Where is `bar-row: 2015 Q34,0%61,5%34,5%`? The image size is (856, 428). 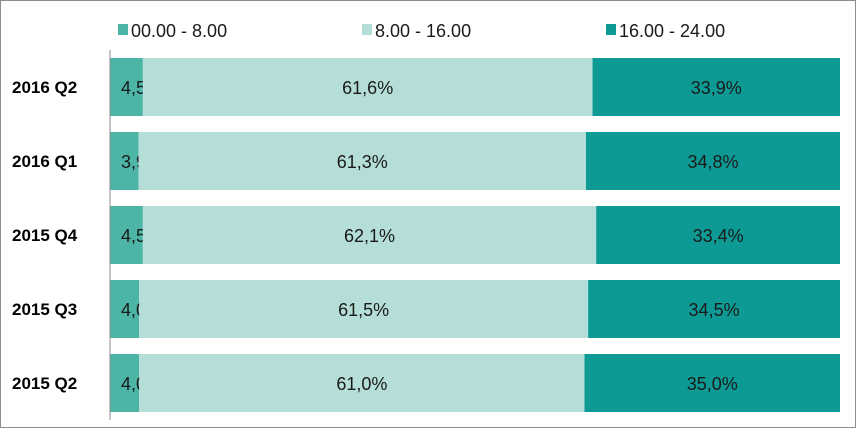
bar-row: 2015 Q34,0%61,5%34,5% is located at coordinates (426, 309).